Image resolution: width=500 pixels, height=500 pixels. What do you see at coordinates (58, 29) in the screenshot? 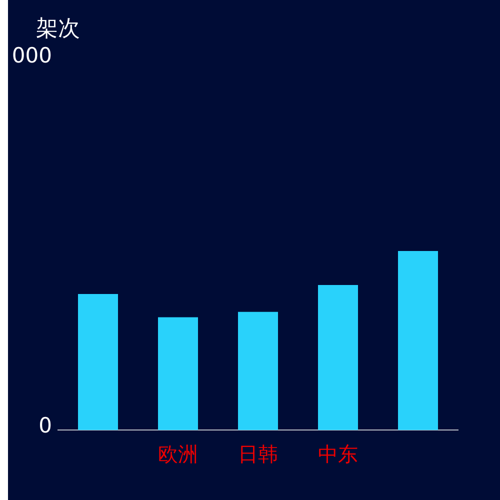
I see `text: 架次` at bounding box center [58, 29].